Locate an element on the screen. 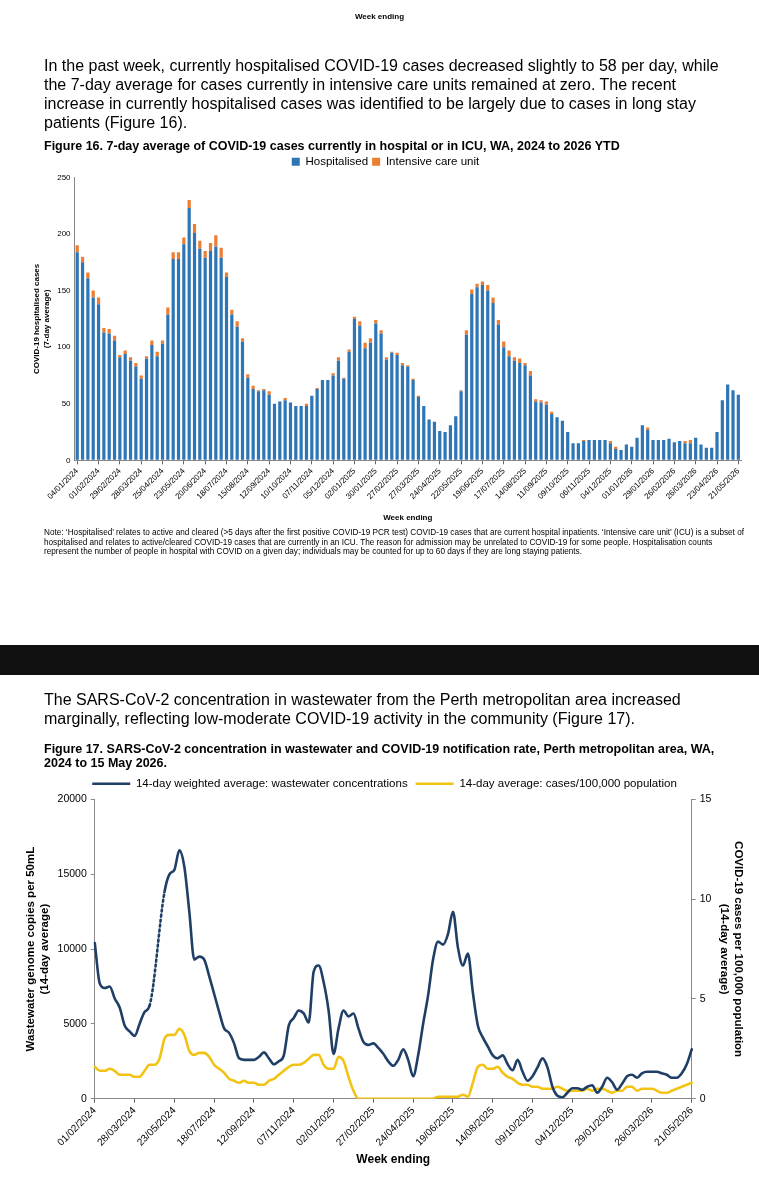  legend-label: Intensive care unit is located at coordinates (433, 160).